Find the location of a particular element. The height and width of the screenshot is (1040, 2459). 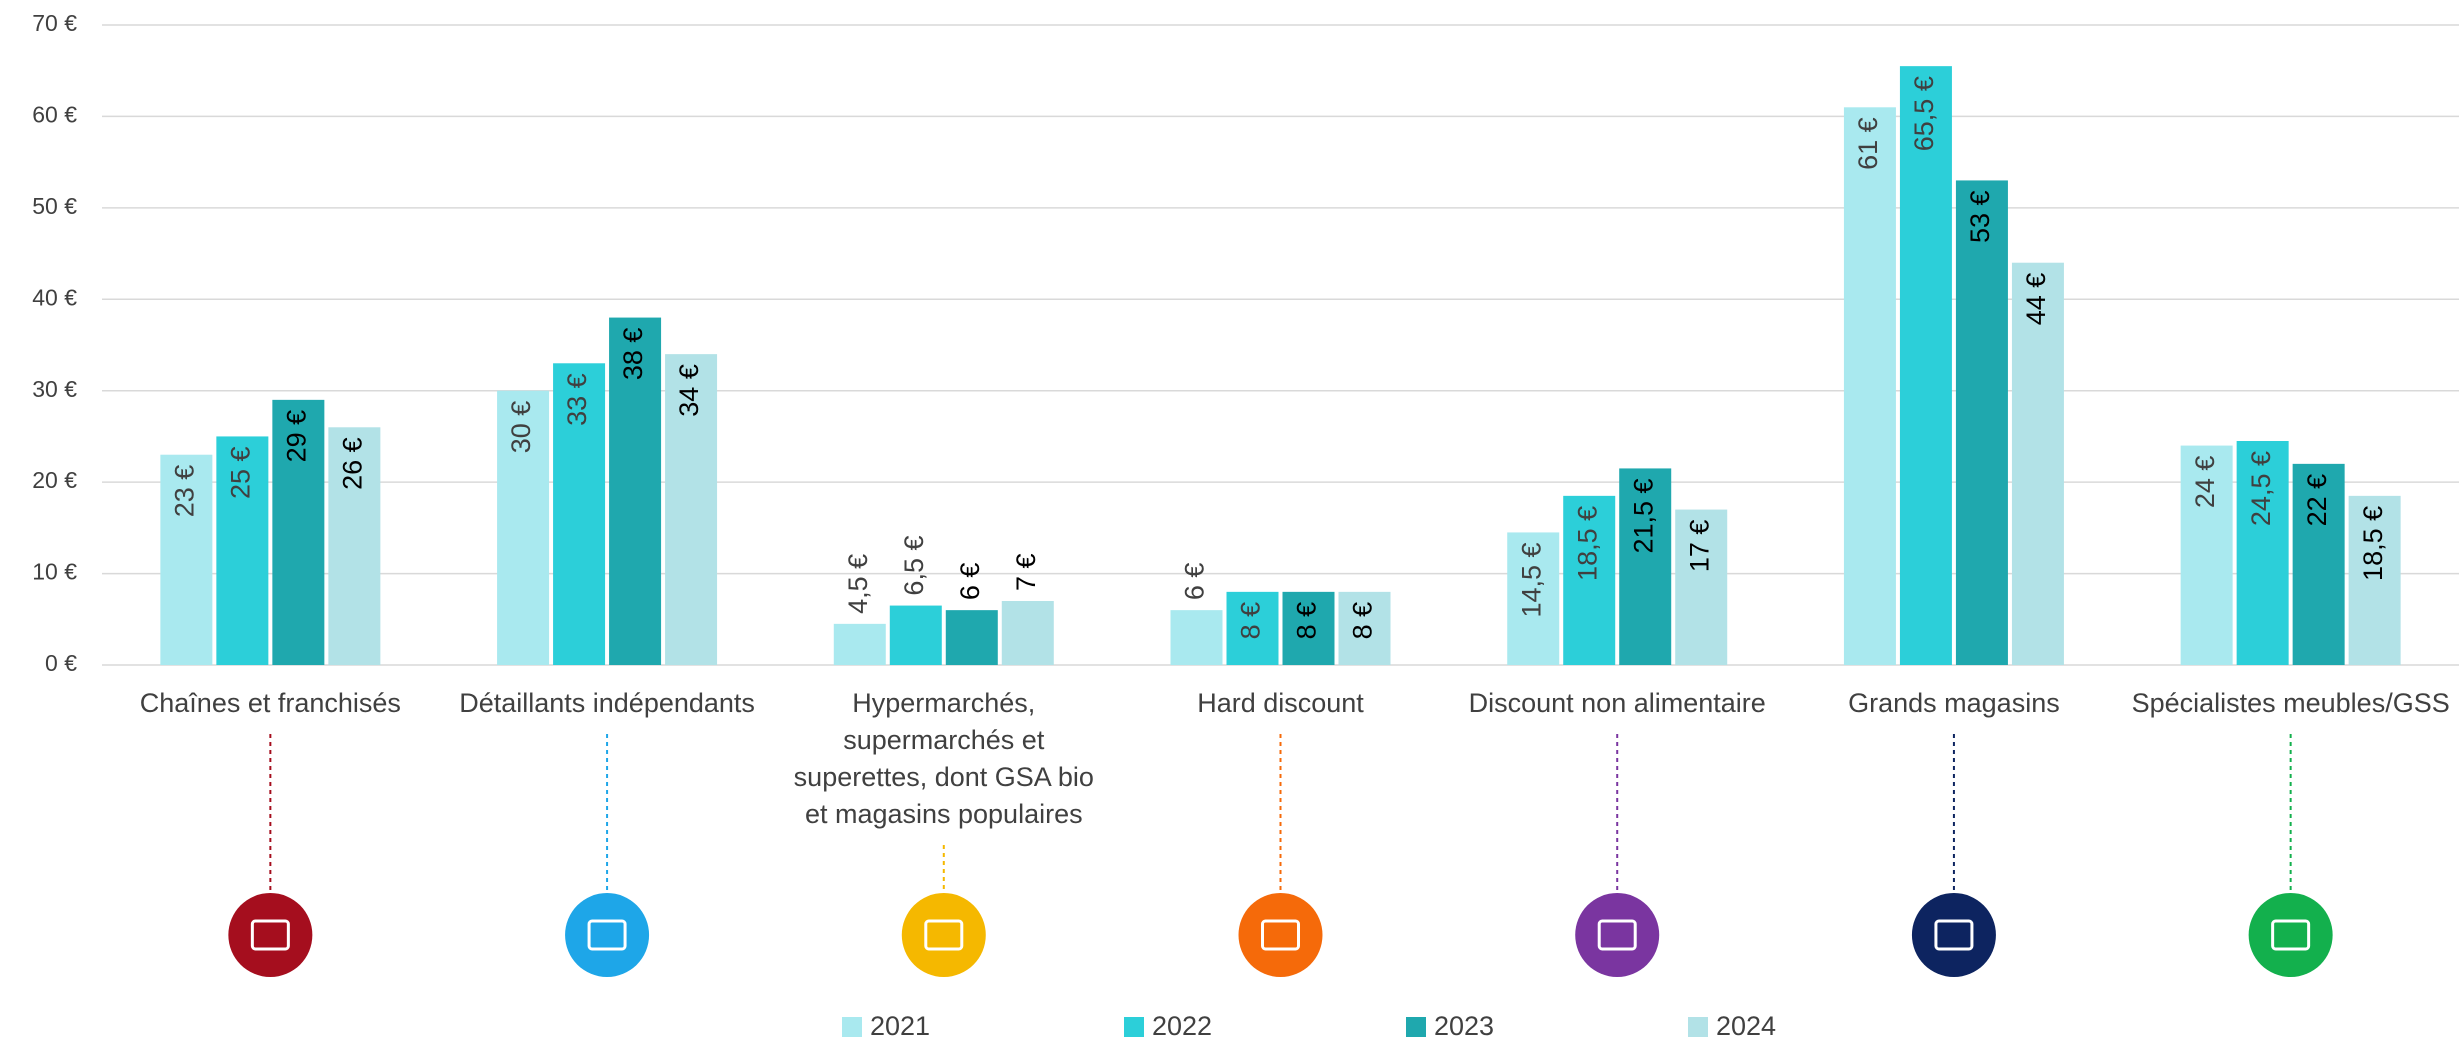

value-label: 24 € is located at coordinates (2205, 482).